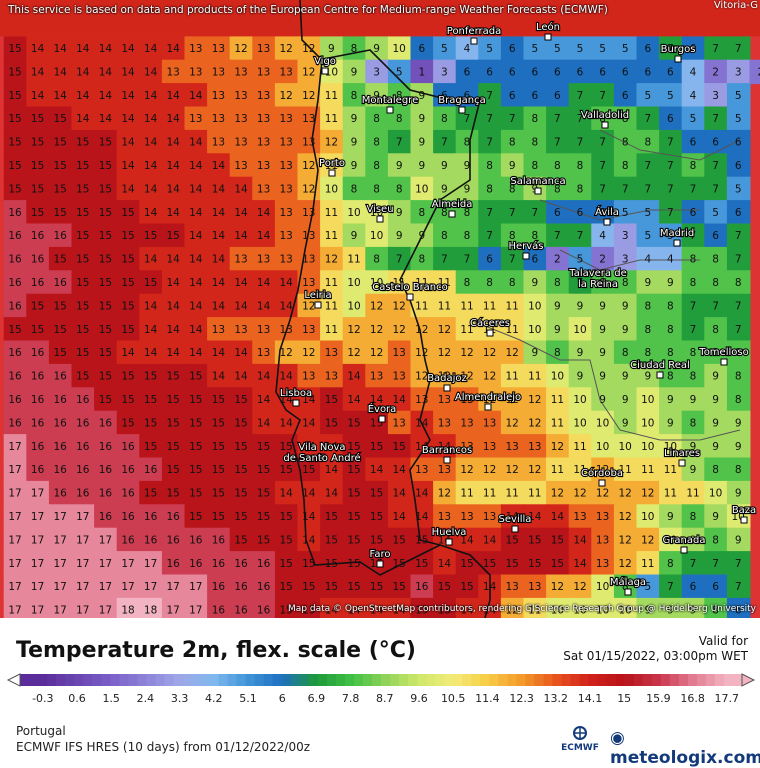 Image resolution: width=760 pixels, height=768 pixels. Describe the element at coordinates (466, 306) in the screenshot. I see `temperature-value: 11` at that location.